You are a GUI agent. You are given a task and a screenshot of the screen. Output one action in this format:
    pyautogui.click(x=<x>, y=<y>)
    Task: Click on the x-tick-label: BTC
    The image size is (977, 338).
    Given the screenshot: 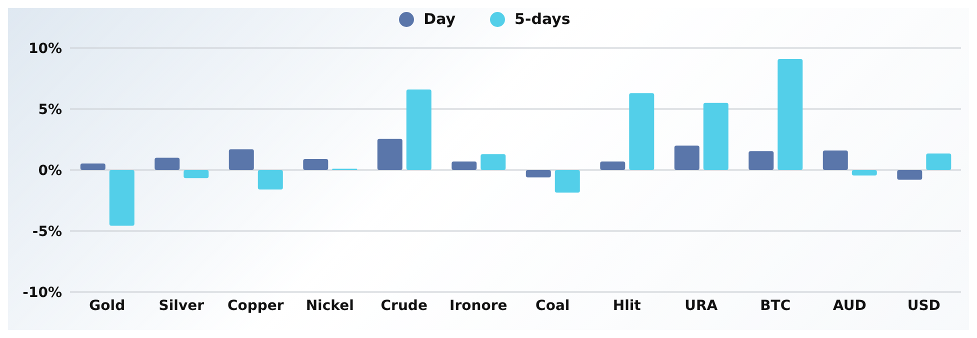 What is the action you would take?
    pyautogui.click(x=775, y=306)
    